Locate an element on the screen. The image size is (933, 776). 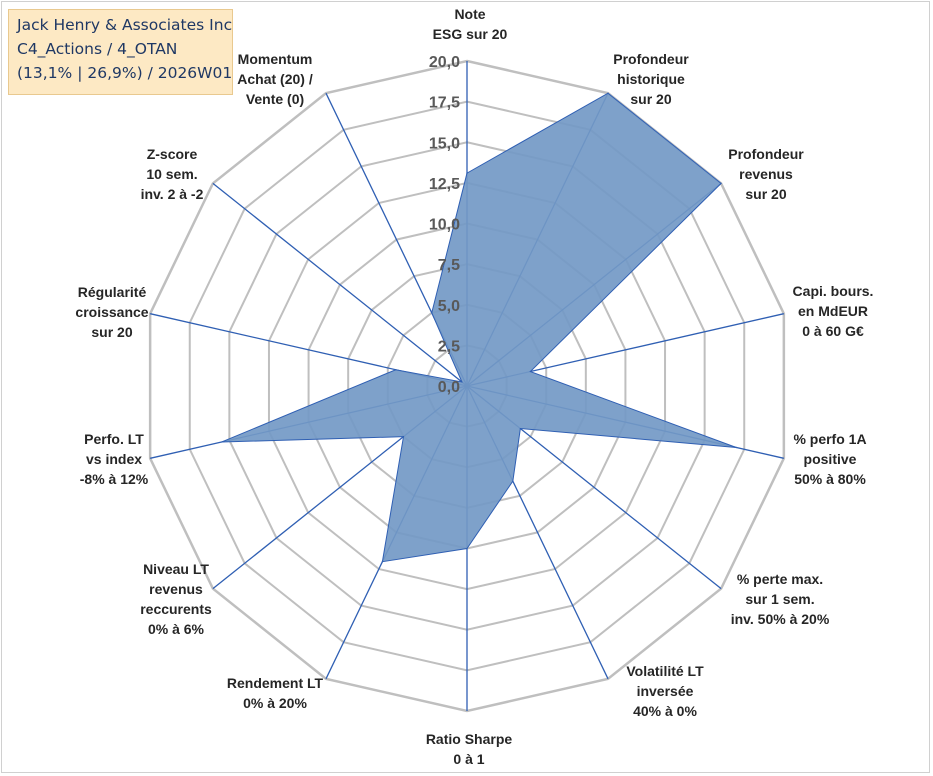
company-name: Jack Henry & Associates Inc is located at coordinates (125, 25).